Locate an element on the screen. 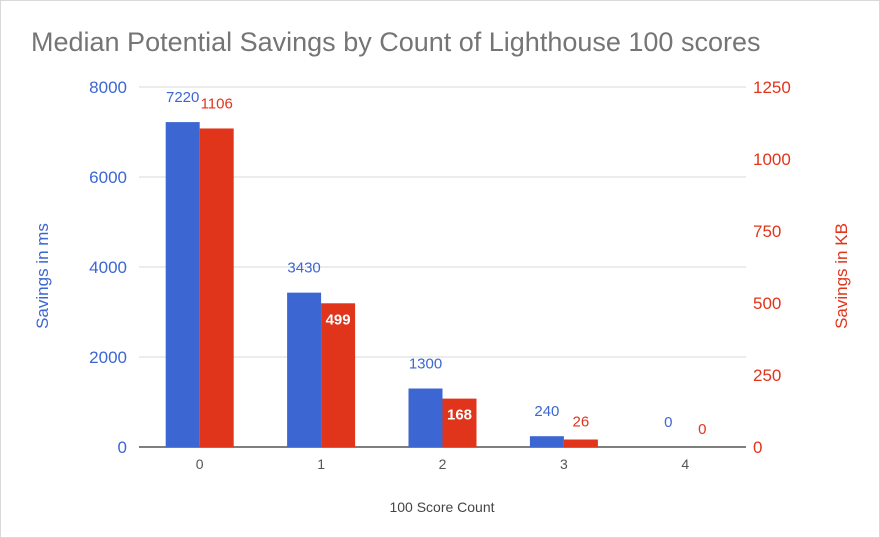 Image resolution: width=880 pixels, height=538 pixels. x-tick-label: 2 is located at coordinates (443, 464).